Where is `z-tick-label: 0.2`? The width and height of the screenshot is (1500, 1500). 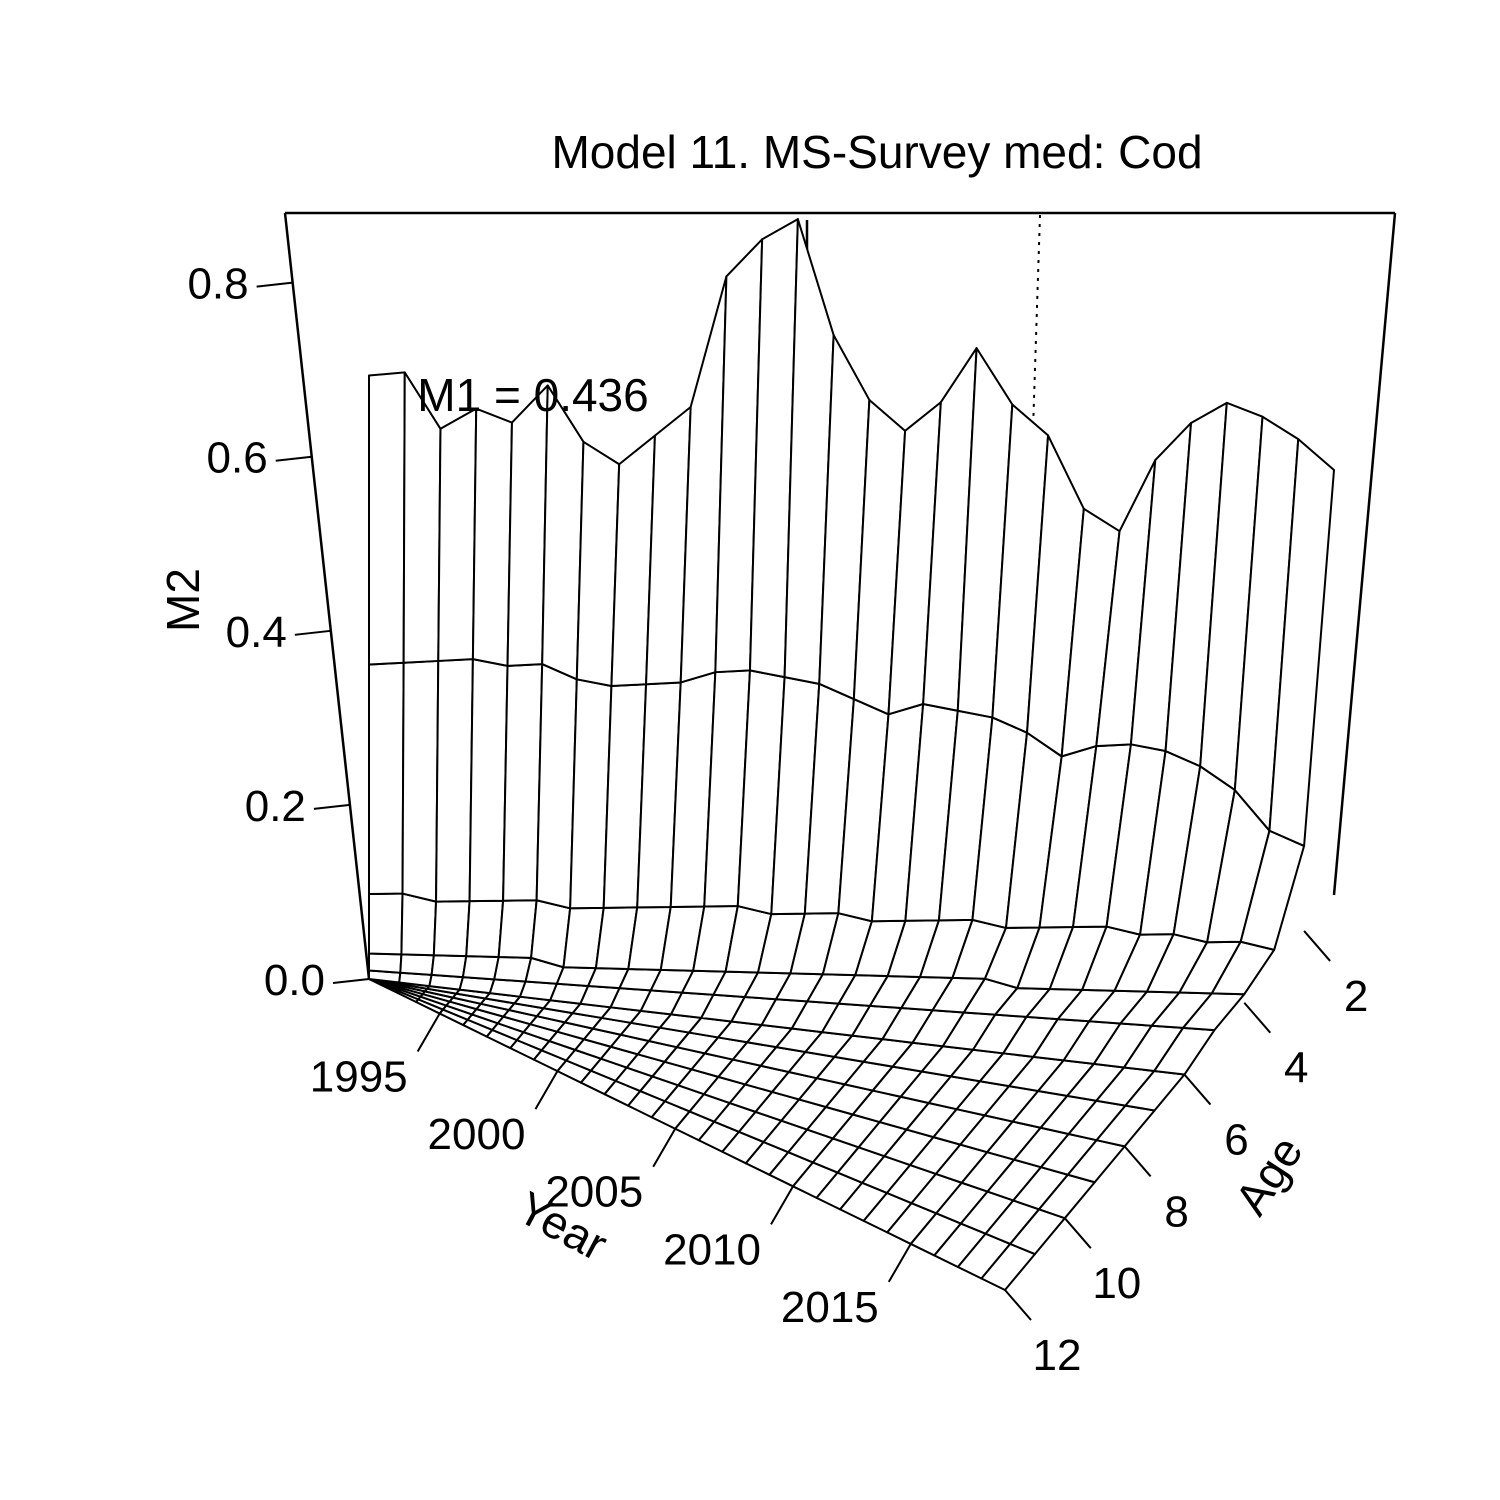 z-tick-label: 0.2 is located at coordinates (275, 806).